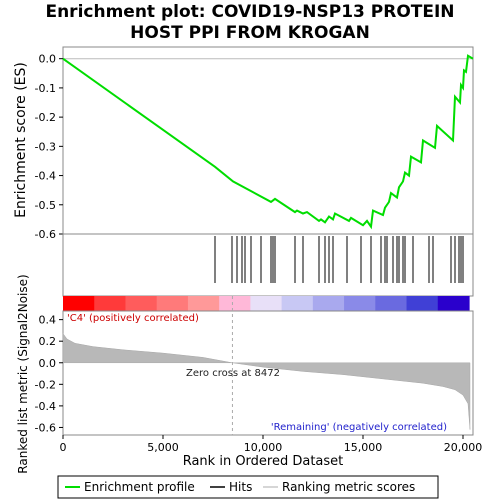  What do you see at coordinates (45, 406) in the screenshot?
I see `metric-y-tick-label: -0.4` at bounding box center [45, 406].